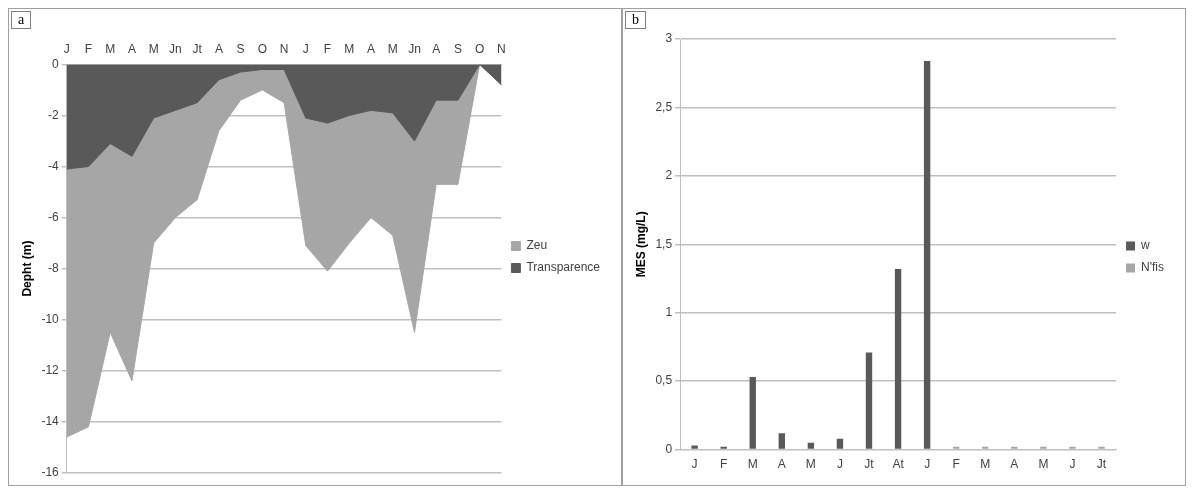 The width and height of the screenshot is (1194, 497). What do you see at coordinates (898, 464) in the screenshot?
I see `x-tick-label: At` at bounding box center [898, 464].